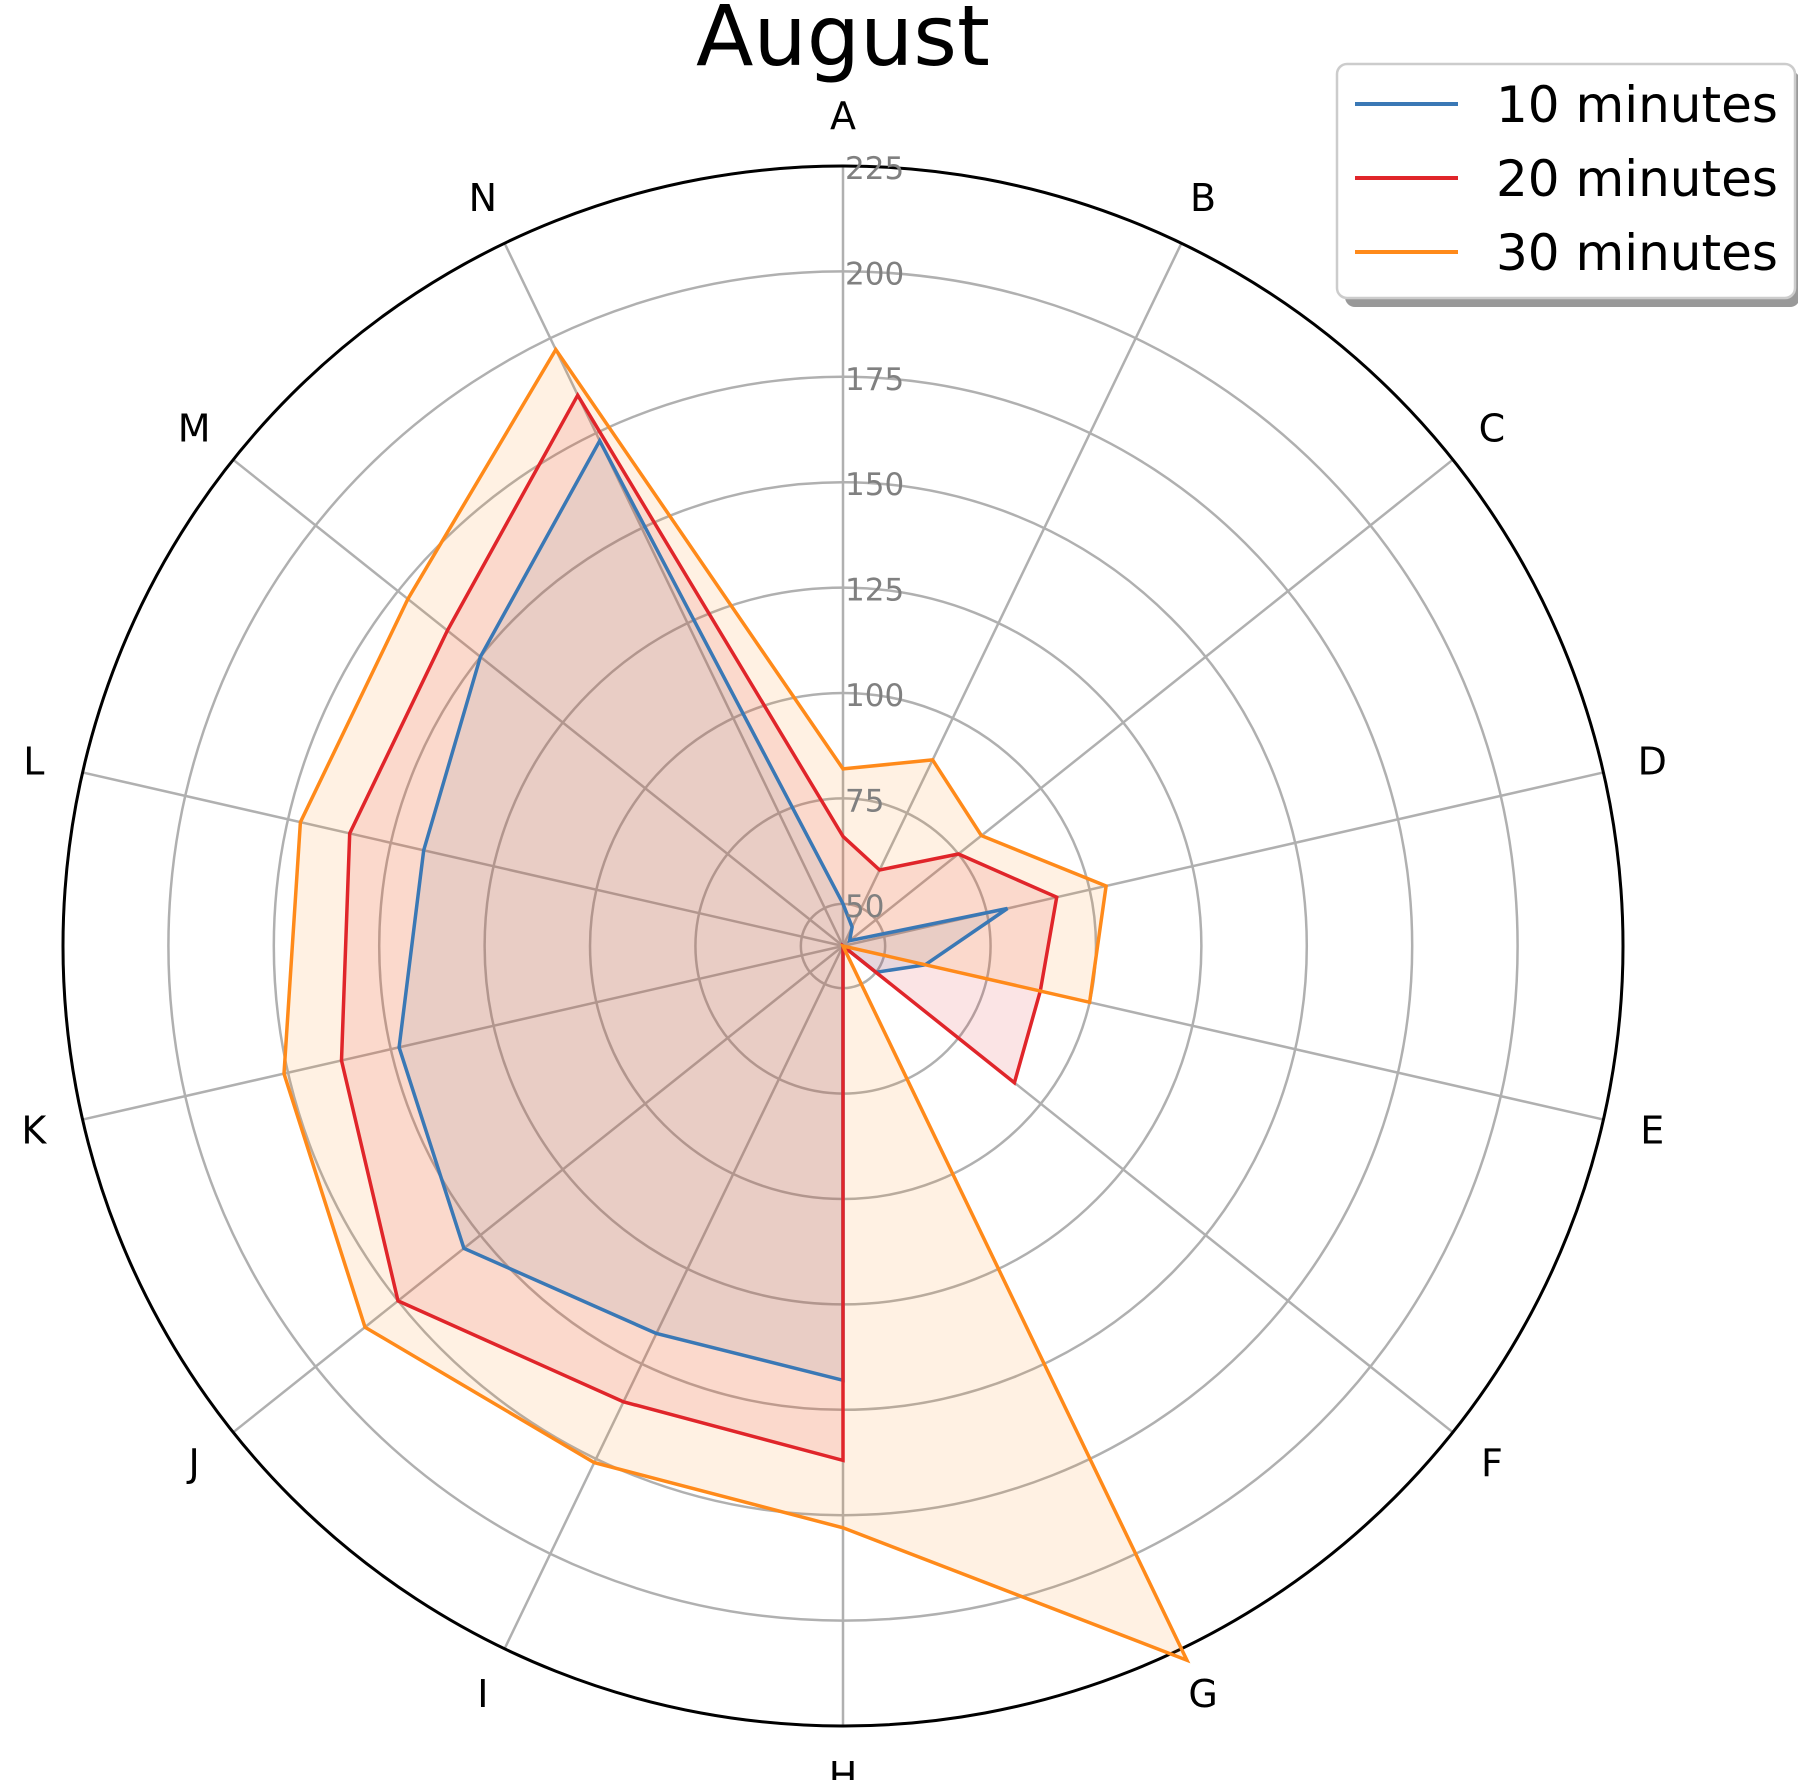 This screenshot has width=1798, height=1780. What do you see at coordinates (482, 1694) in the screenshot?
I see `category-label: I` at bounding box center [482, 1694].